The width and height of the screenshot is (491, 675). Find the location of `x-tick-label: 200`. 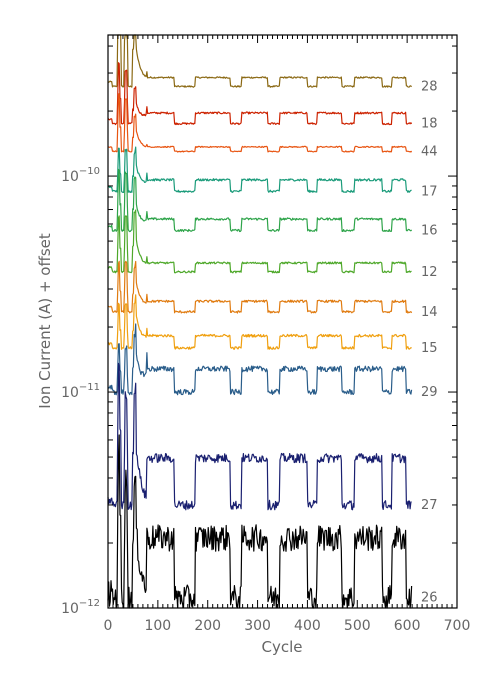

x-tick-label: 200 is located at coordinates (207, 626).